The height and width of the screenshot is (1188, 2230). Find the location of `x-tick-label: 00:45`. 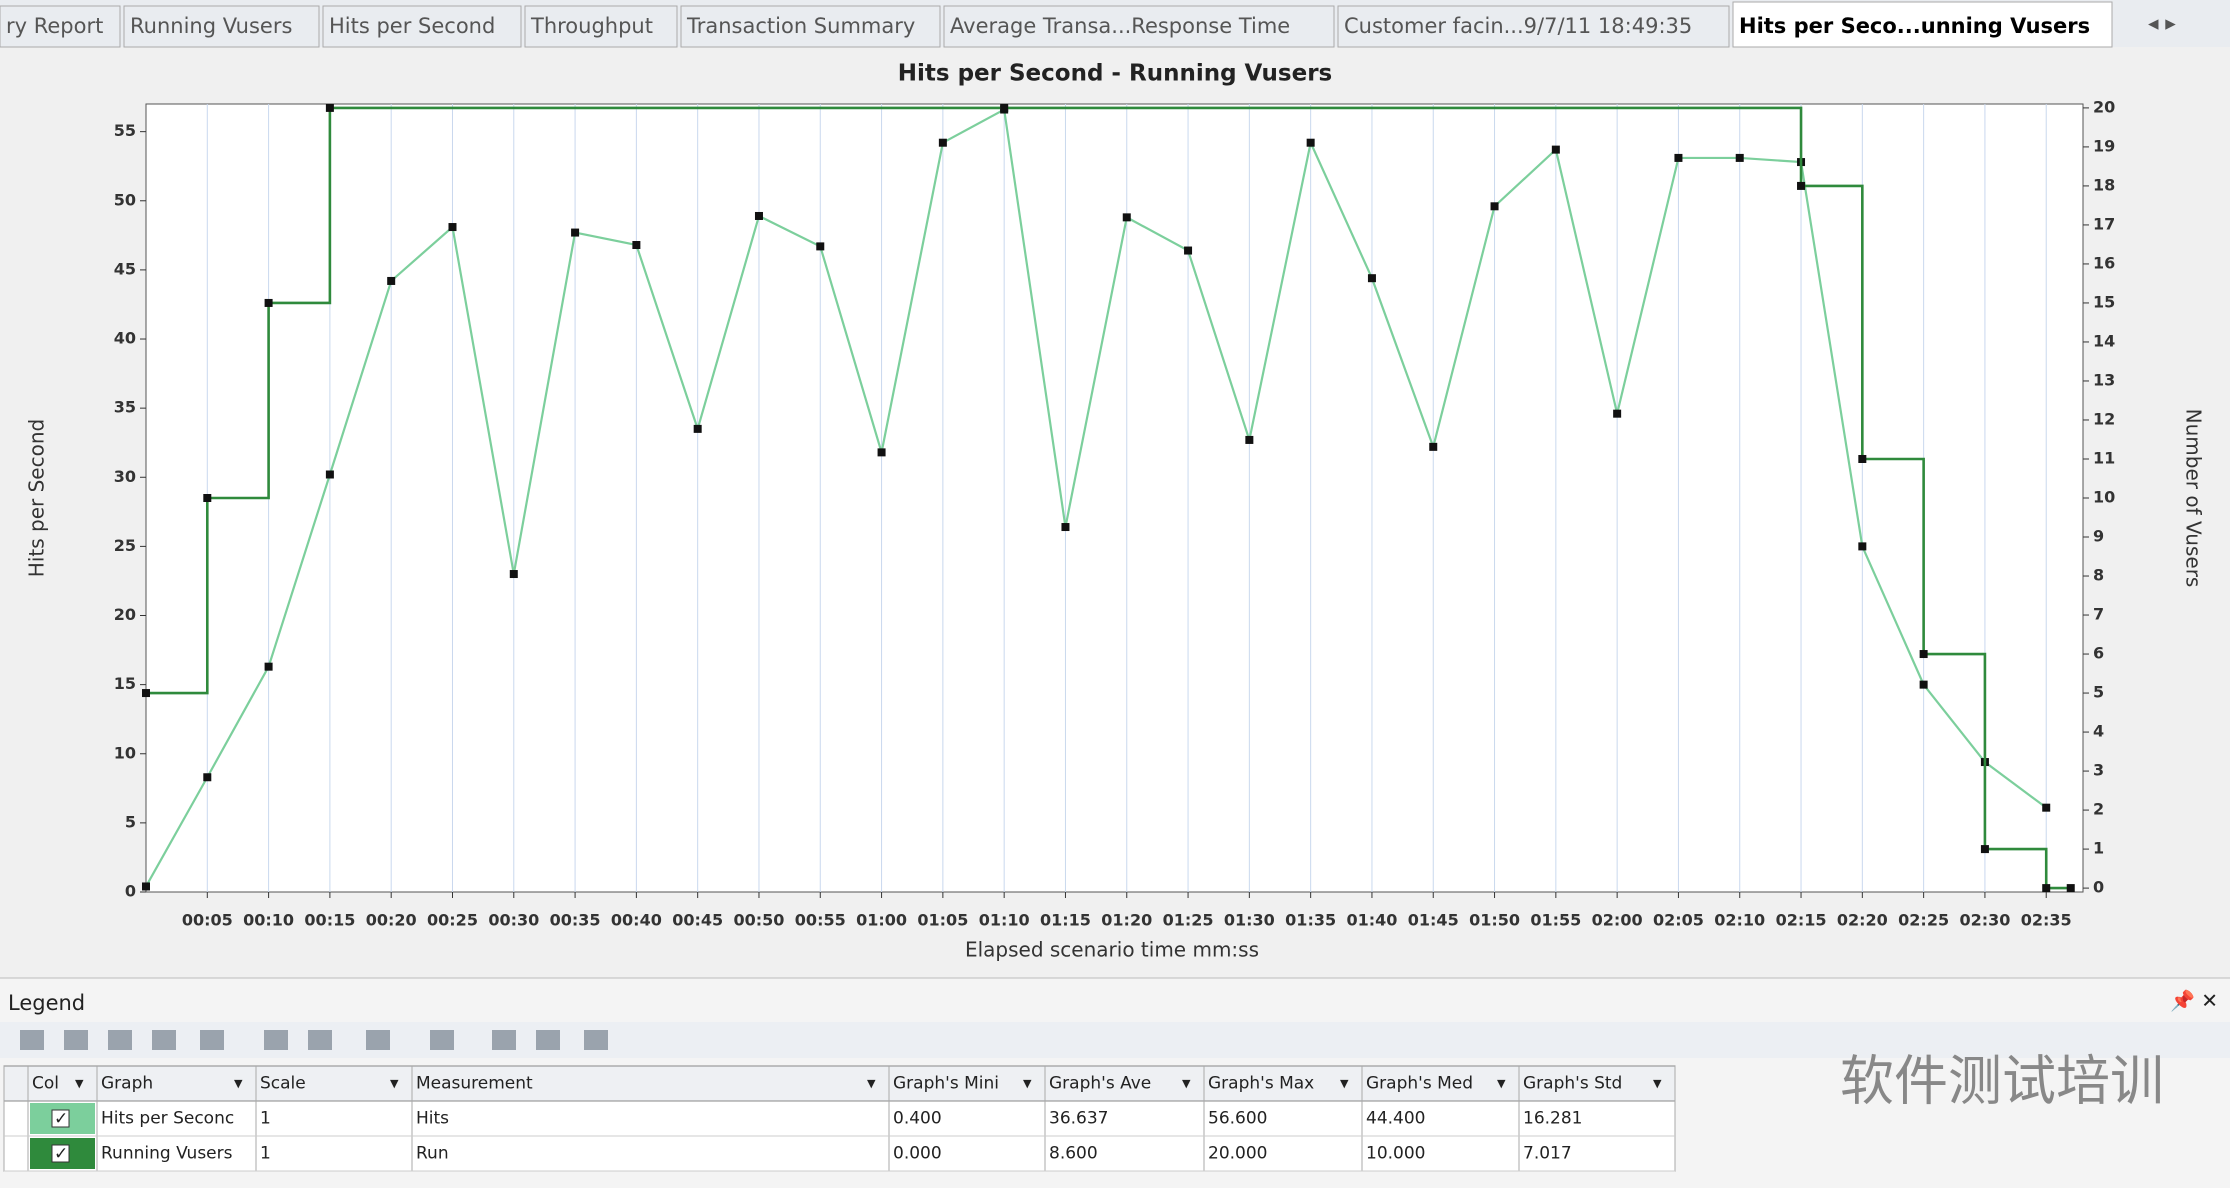

x-tick-label: 00:45 is located at coordinates (697, 920).